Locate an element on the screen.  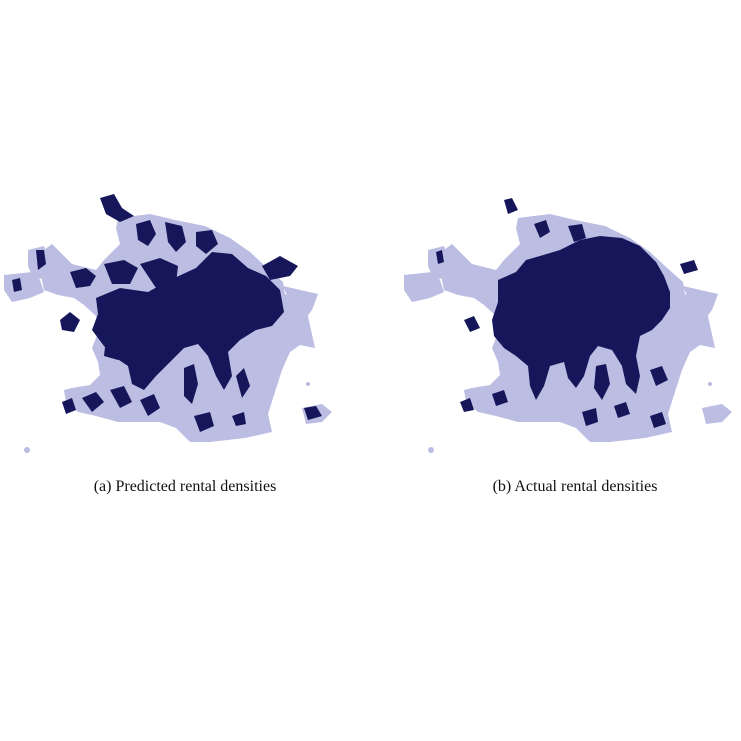
caption-actual: (b) Actual rental densities is located at coordinates (575, 486).